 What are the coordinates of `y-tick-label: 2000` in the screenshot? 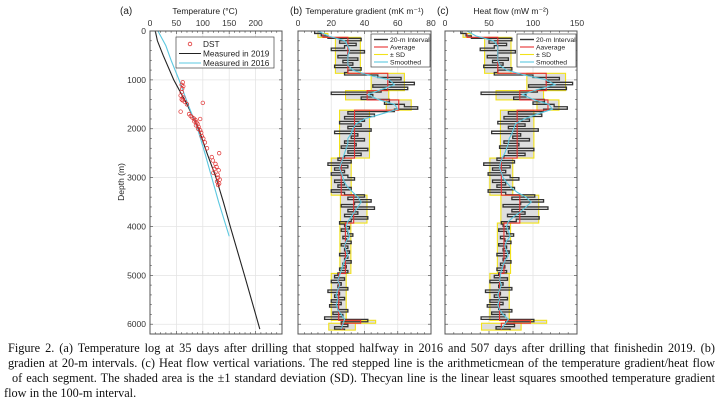 It's located at (136, 129).